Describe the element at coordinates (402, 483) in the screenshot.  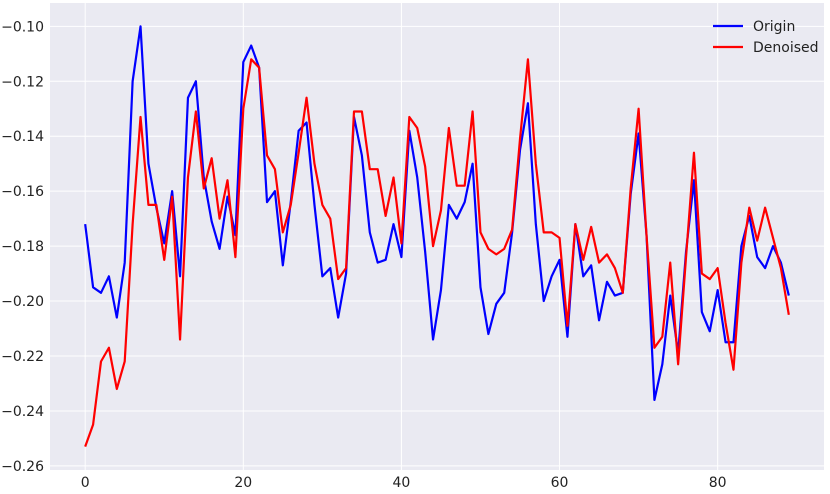
I see `x-tick-label: 40` at that location.